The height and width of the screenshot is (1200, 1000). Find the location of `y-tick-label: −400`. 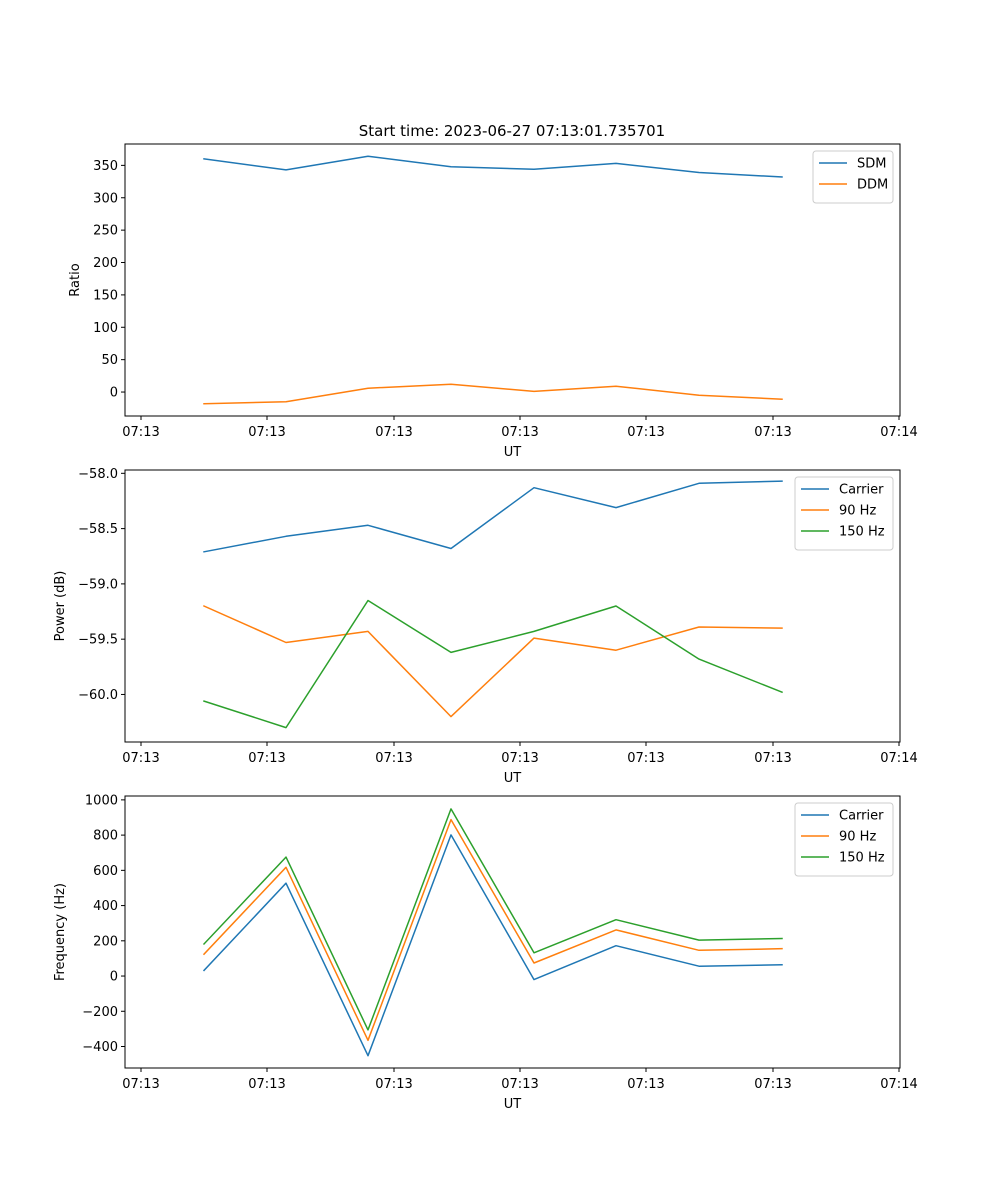

y-tick-label: −400 is located at coordinates (100, 1047).